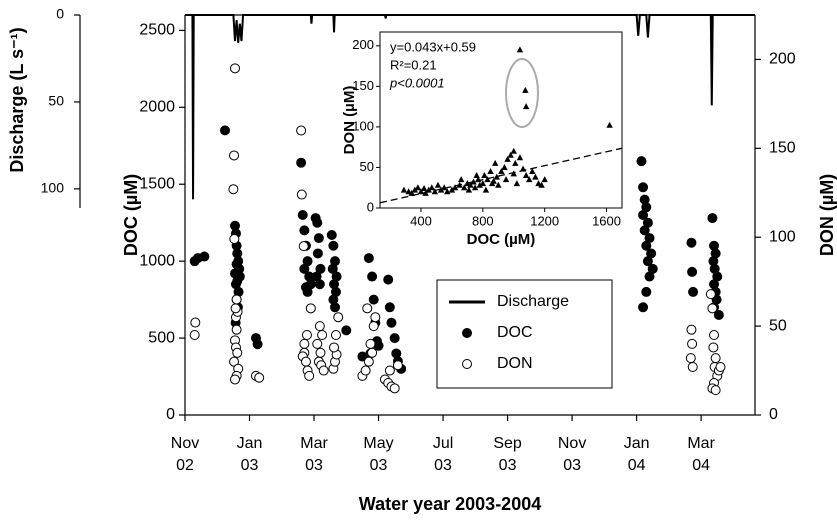 Image resolution: width=837 pixels, height=527 pixels. I want to click on x-tick-label: Jan 04, so click(636, 454).